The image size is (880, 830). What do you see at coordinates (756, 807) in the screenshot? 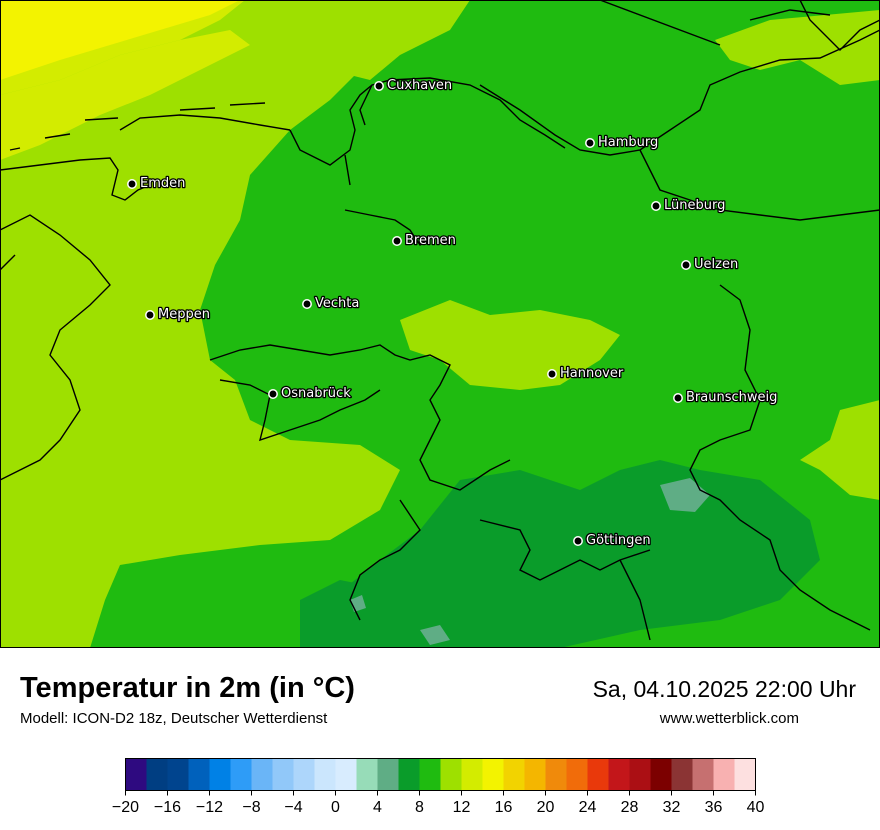
I see `legend-tick-label: 40` at bounding box center [756, 807].